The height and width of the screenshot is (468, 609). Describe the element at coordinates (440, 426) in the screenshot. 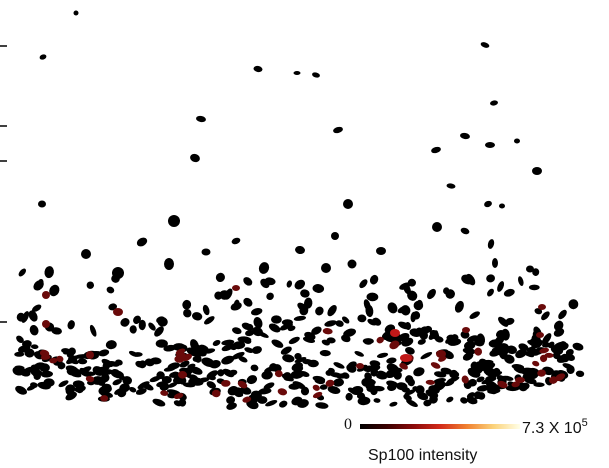

I see `colorbar-gradient` at that location.